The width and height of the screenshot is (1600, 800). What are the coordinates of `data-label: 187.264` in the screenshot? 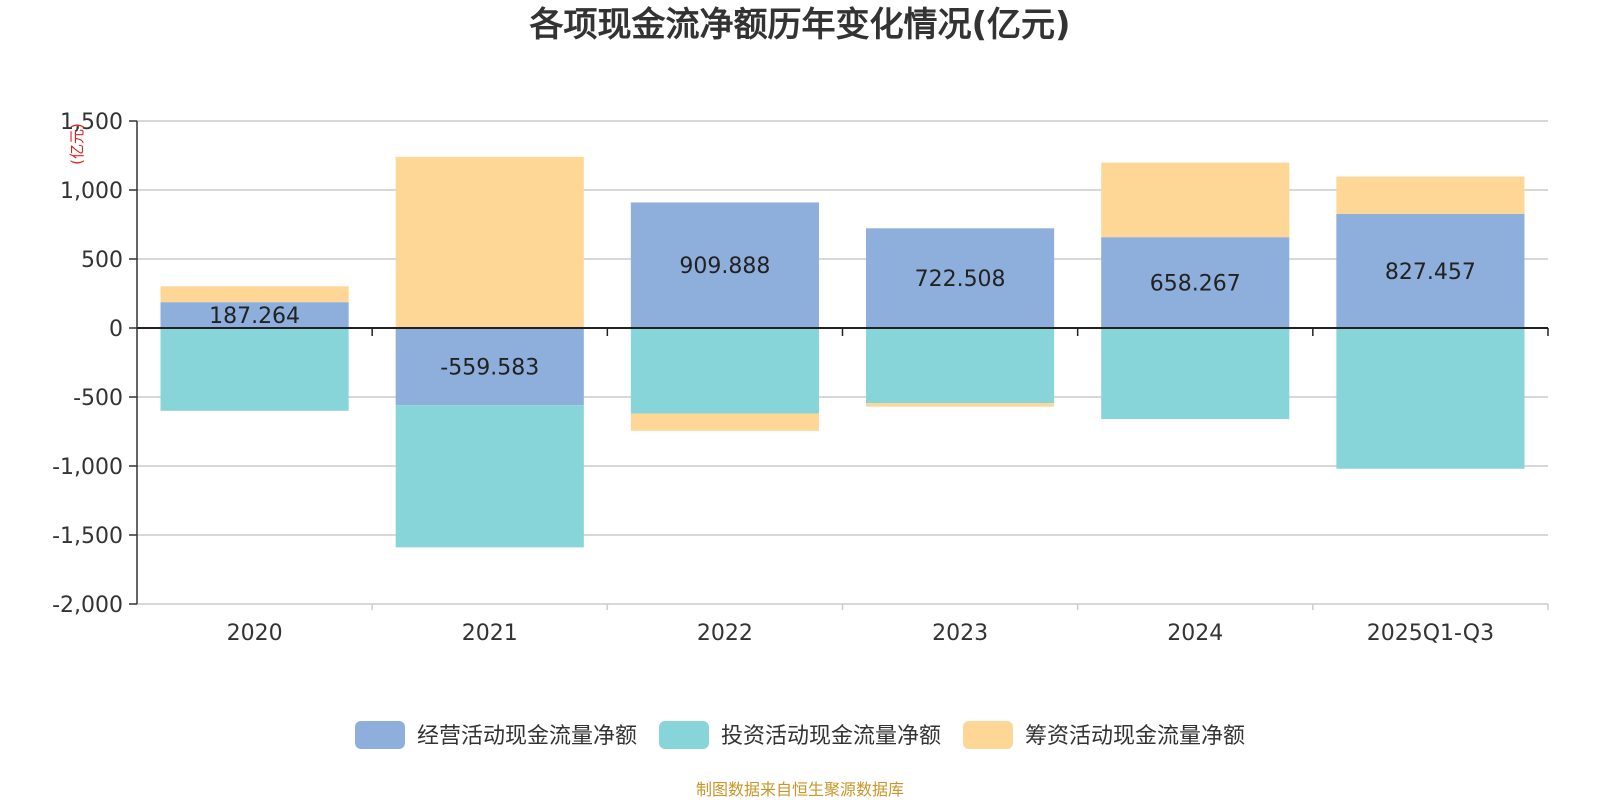 It's located at (254, 316).